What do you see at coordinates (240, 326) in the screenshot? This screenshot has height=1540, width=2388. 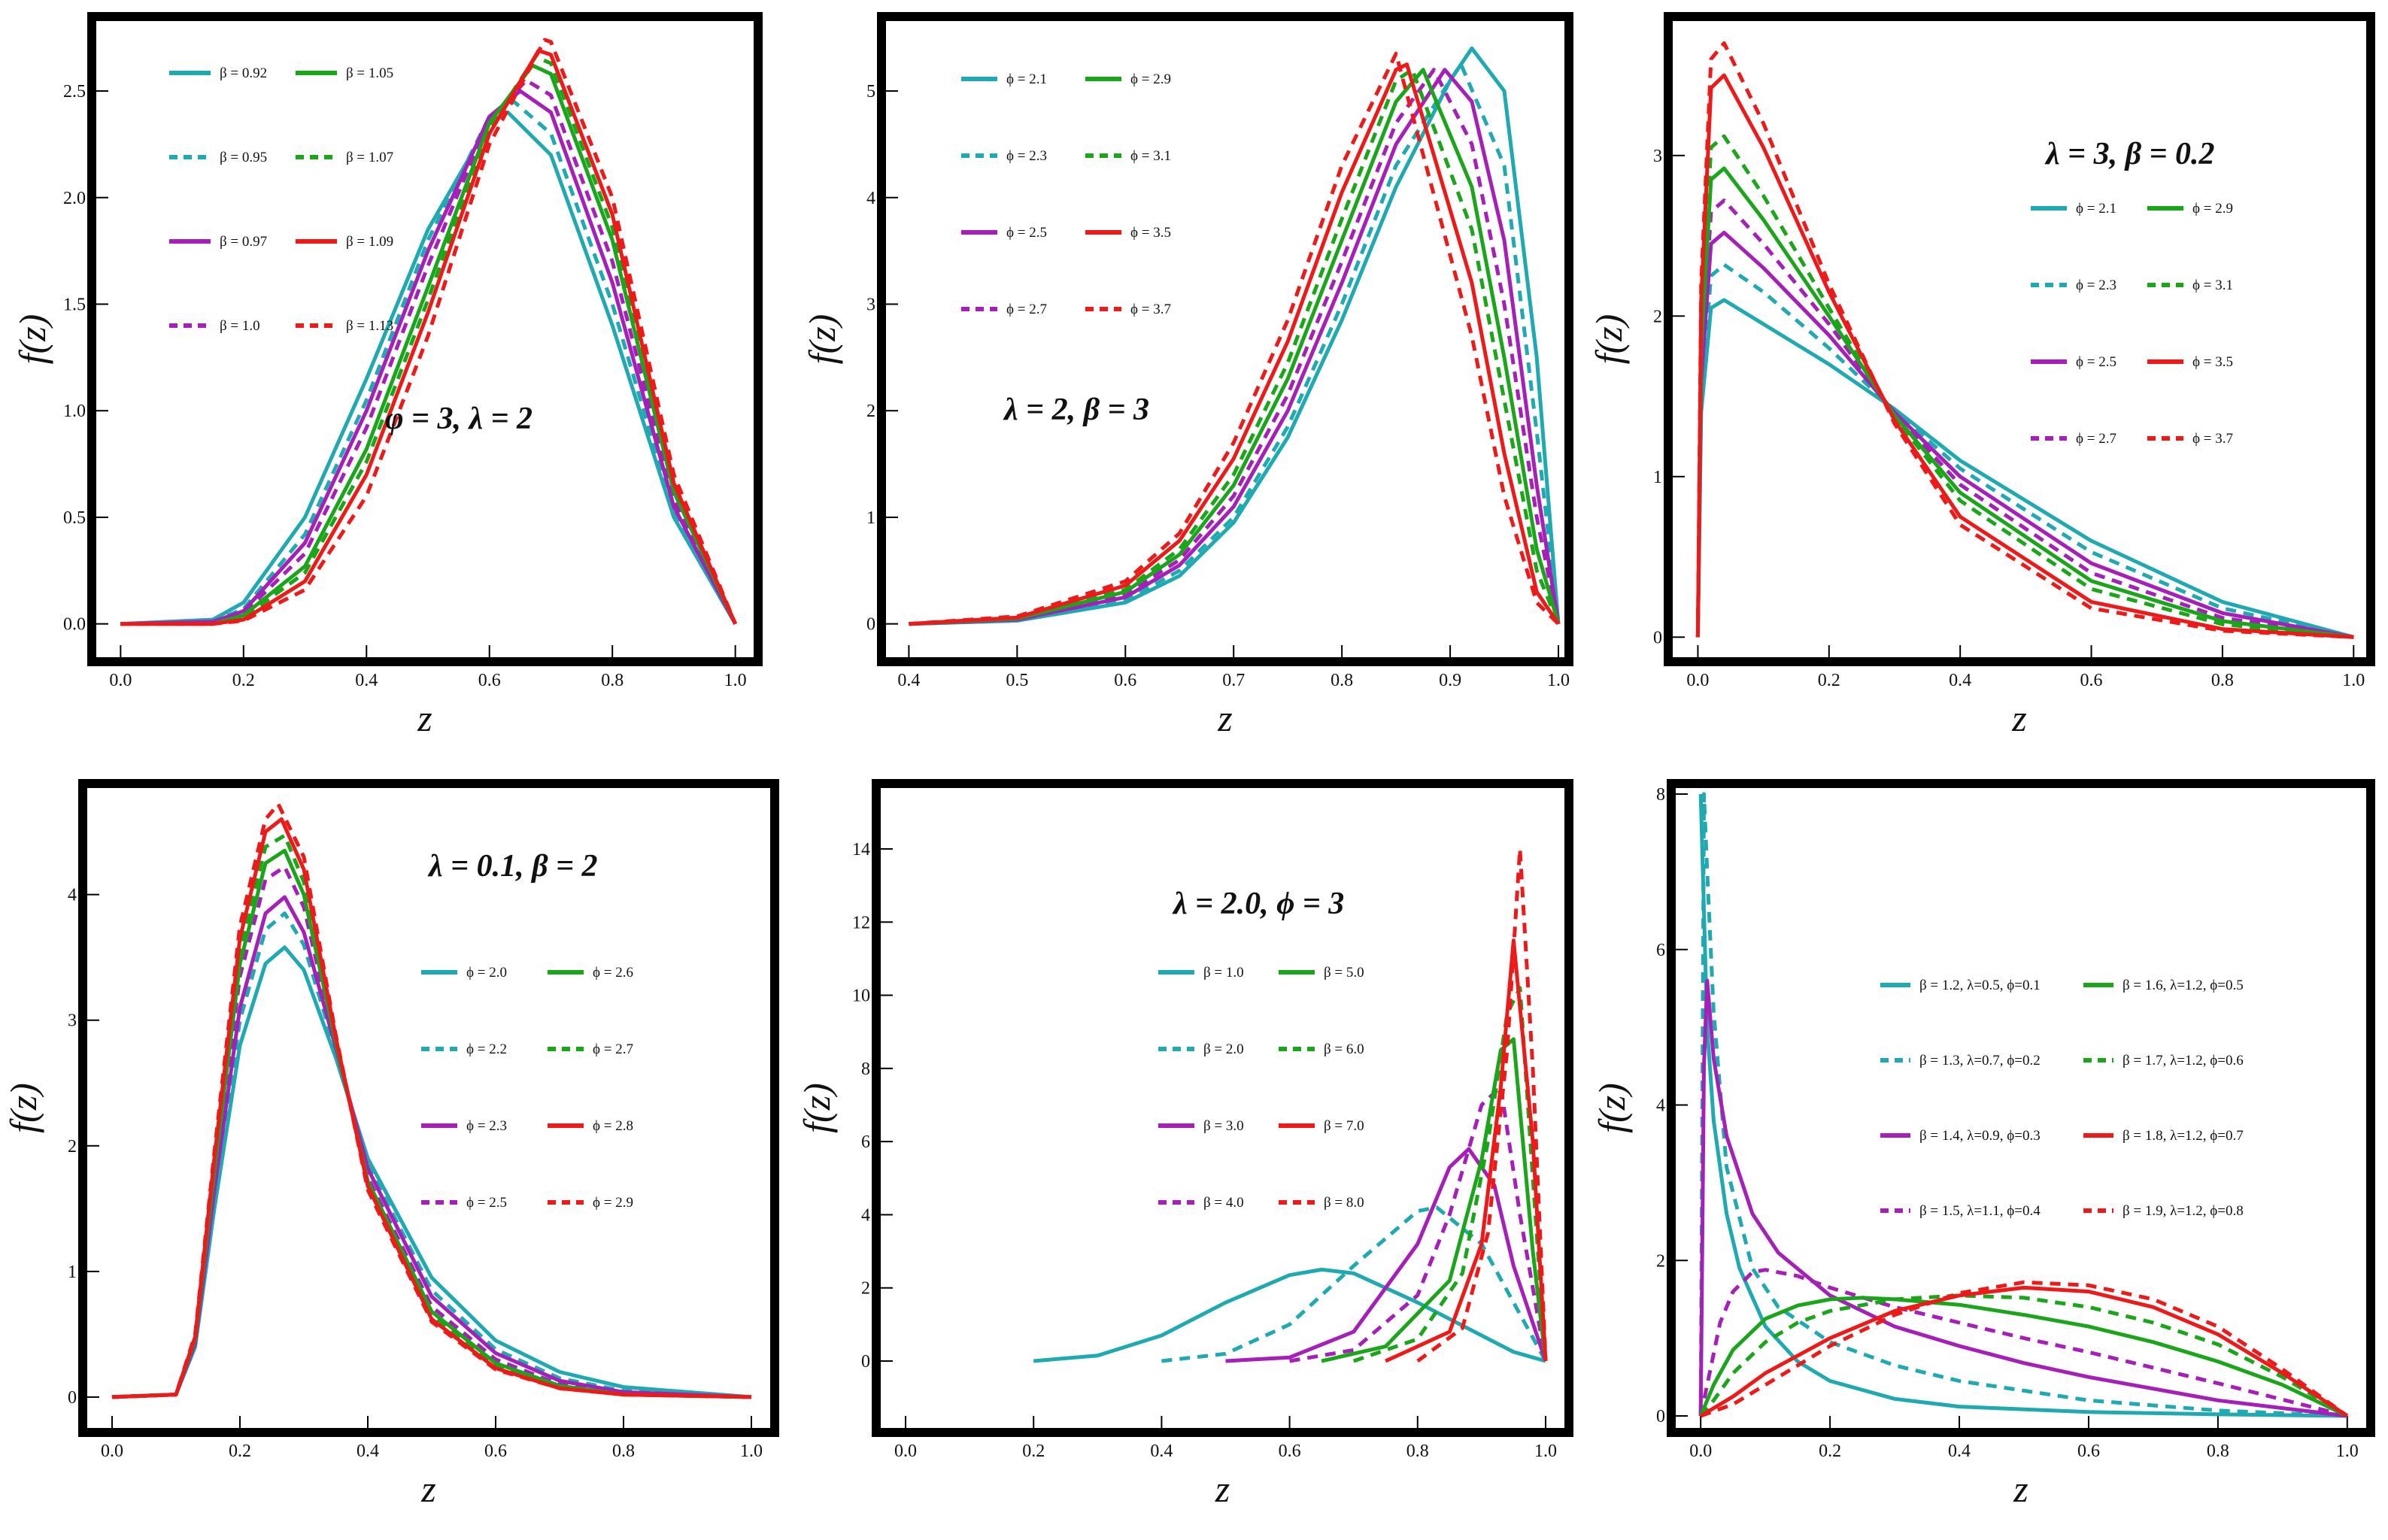 I see `legend-label: β = 1.0` at bounding box center [240, 326].